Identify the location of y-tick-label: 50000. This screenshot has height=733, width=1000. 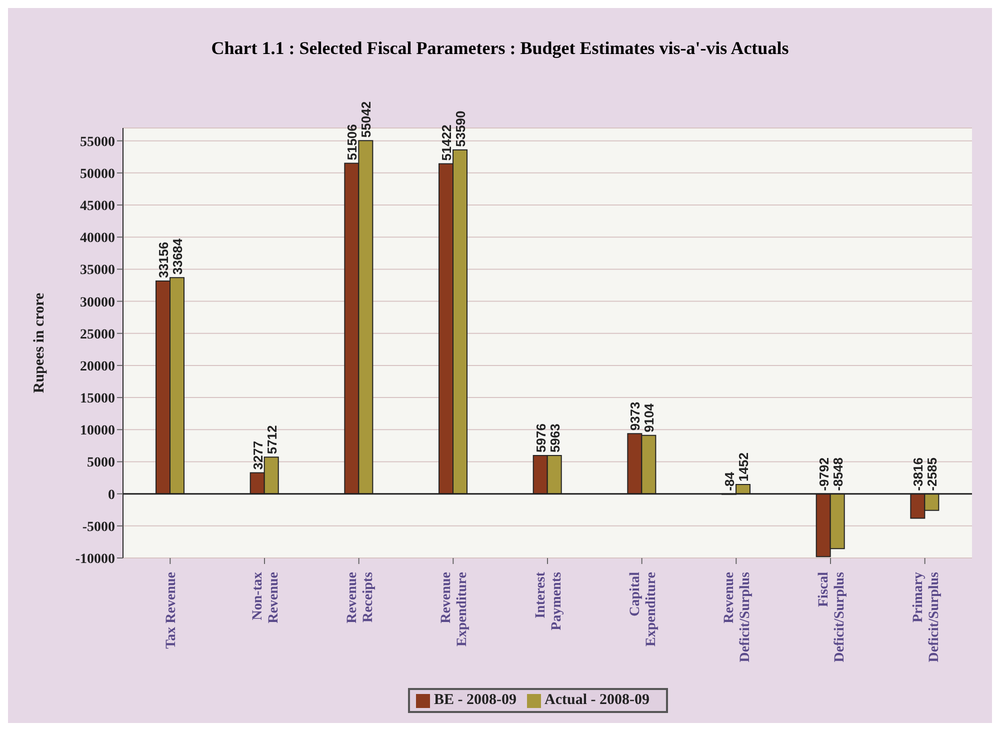
(97, 174).